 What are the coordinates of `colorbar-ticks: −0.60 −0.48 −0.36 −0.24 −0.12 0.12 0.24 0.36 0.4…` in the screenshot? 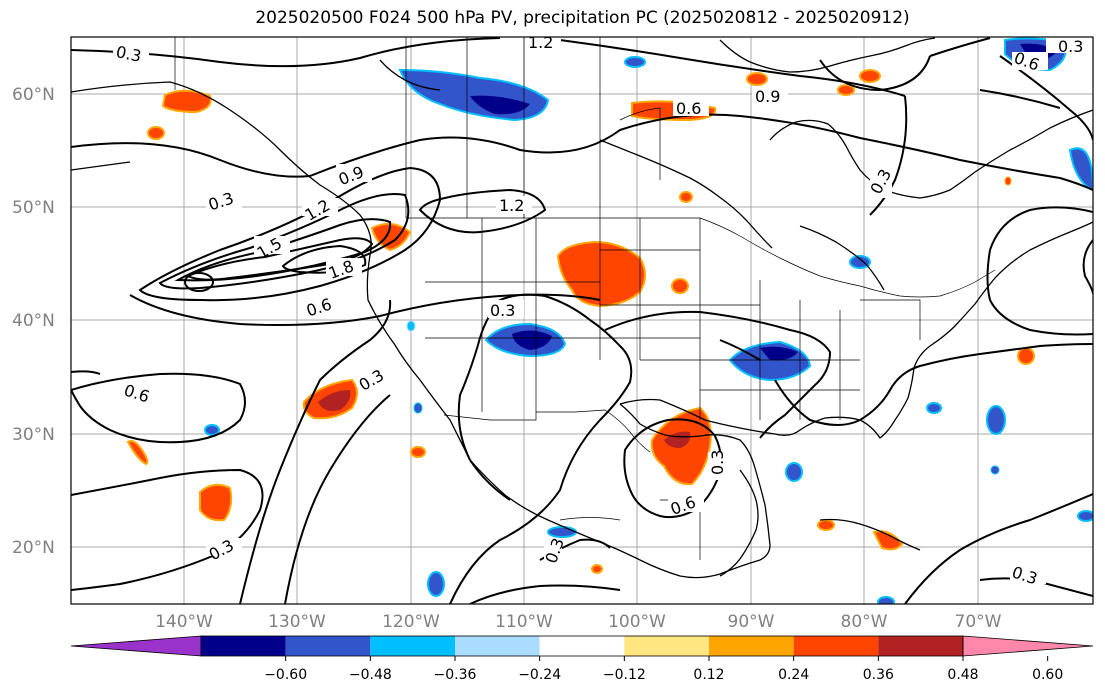 It's located at (663, 669).